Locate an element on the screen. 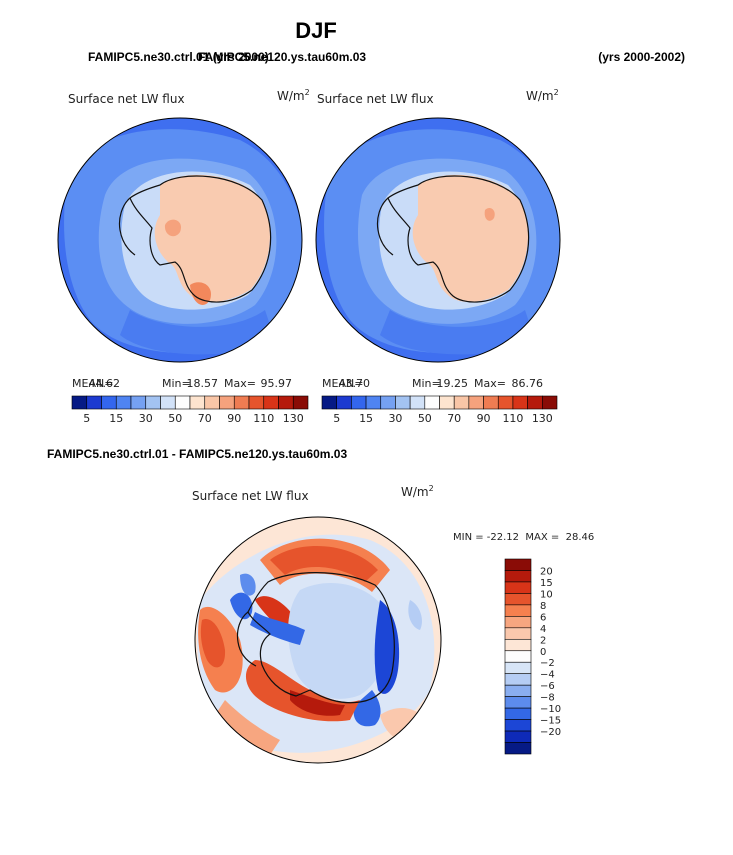  colorbar-tick-label: 20 is located at coordinates (546, 571).